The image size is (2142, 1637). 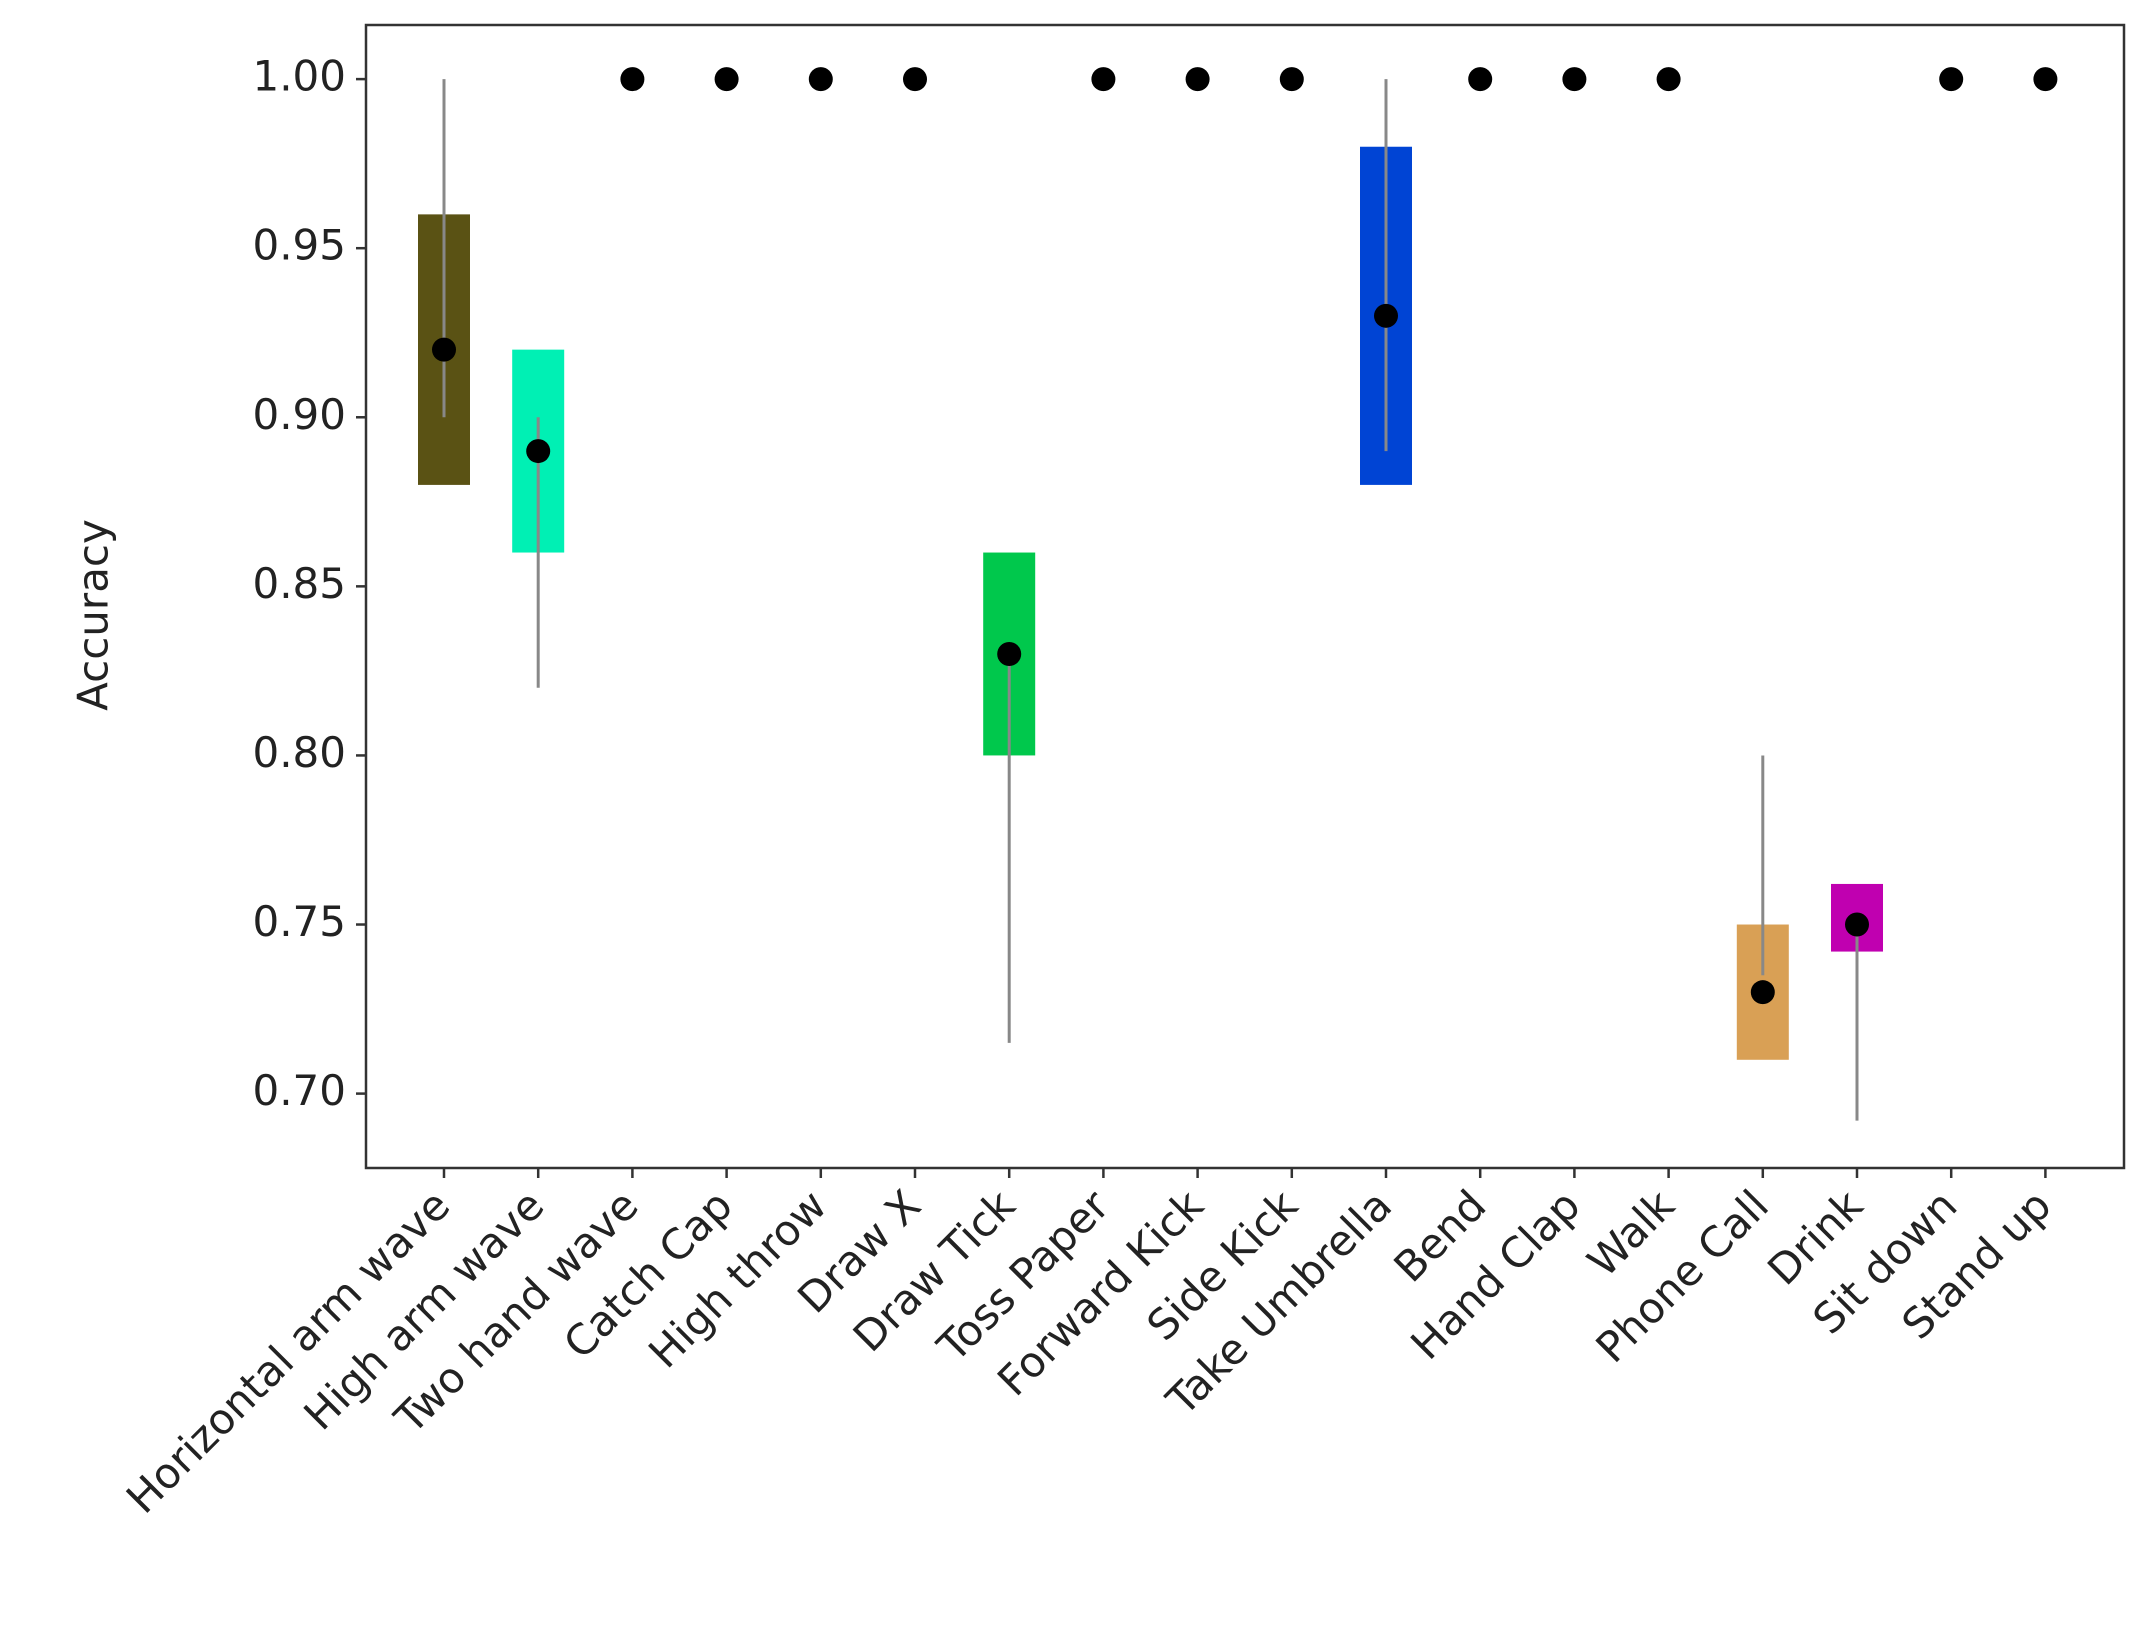 I want to click on y-axis-label: Accuracy, so click(x=93, y=615).